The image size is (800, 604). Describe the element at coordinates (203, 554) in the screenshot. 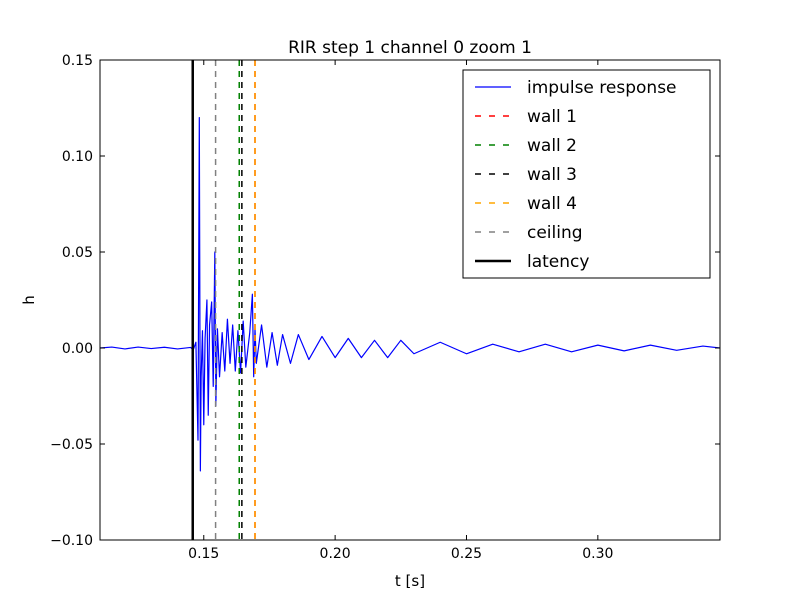

I see `x-tick-label: 0.15` at that location.